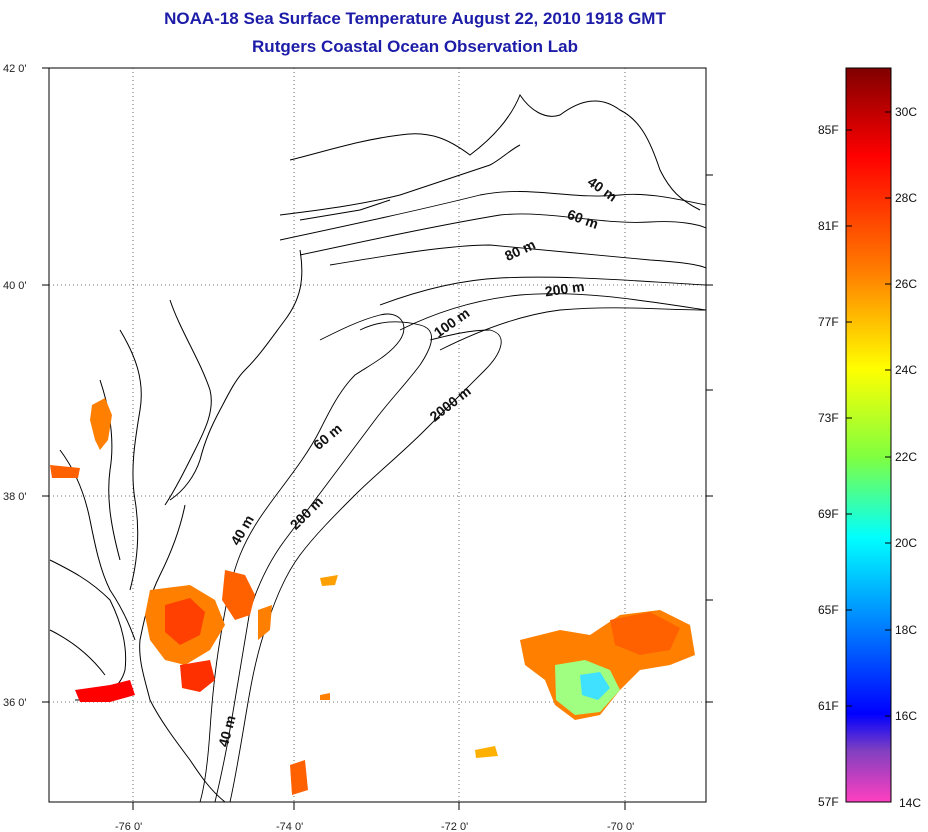 The height and width of the screenshot is (832, 928). Describe the element at coordinates (906, 112) in the screenshot. I see `colorbar-c-label: 30C` at that location.